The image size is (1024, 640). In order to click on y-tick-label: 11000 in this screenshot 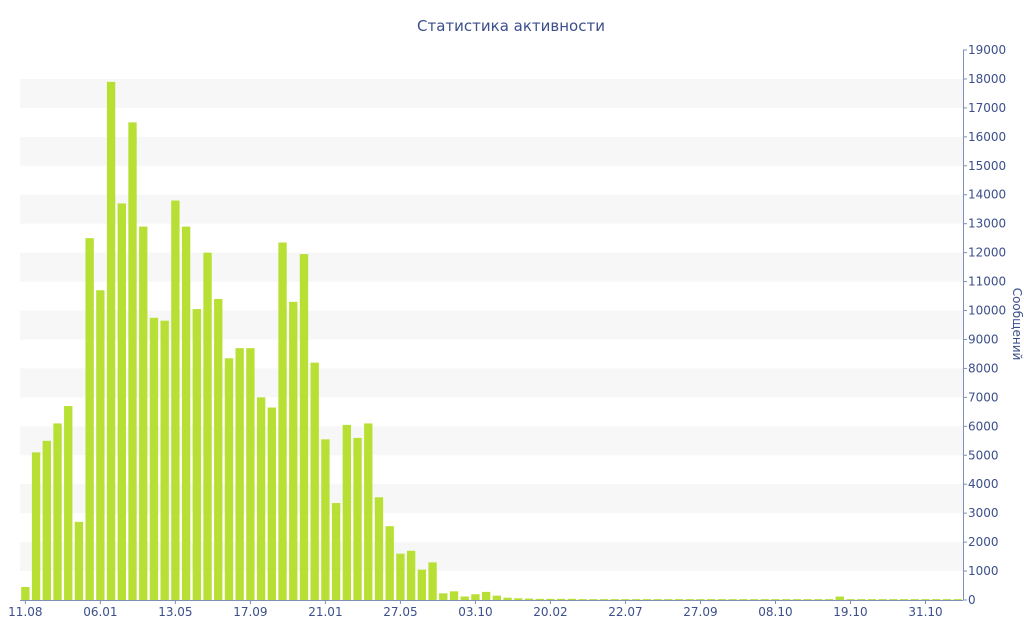, I will do `click(987, 282)`.